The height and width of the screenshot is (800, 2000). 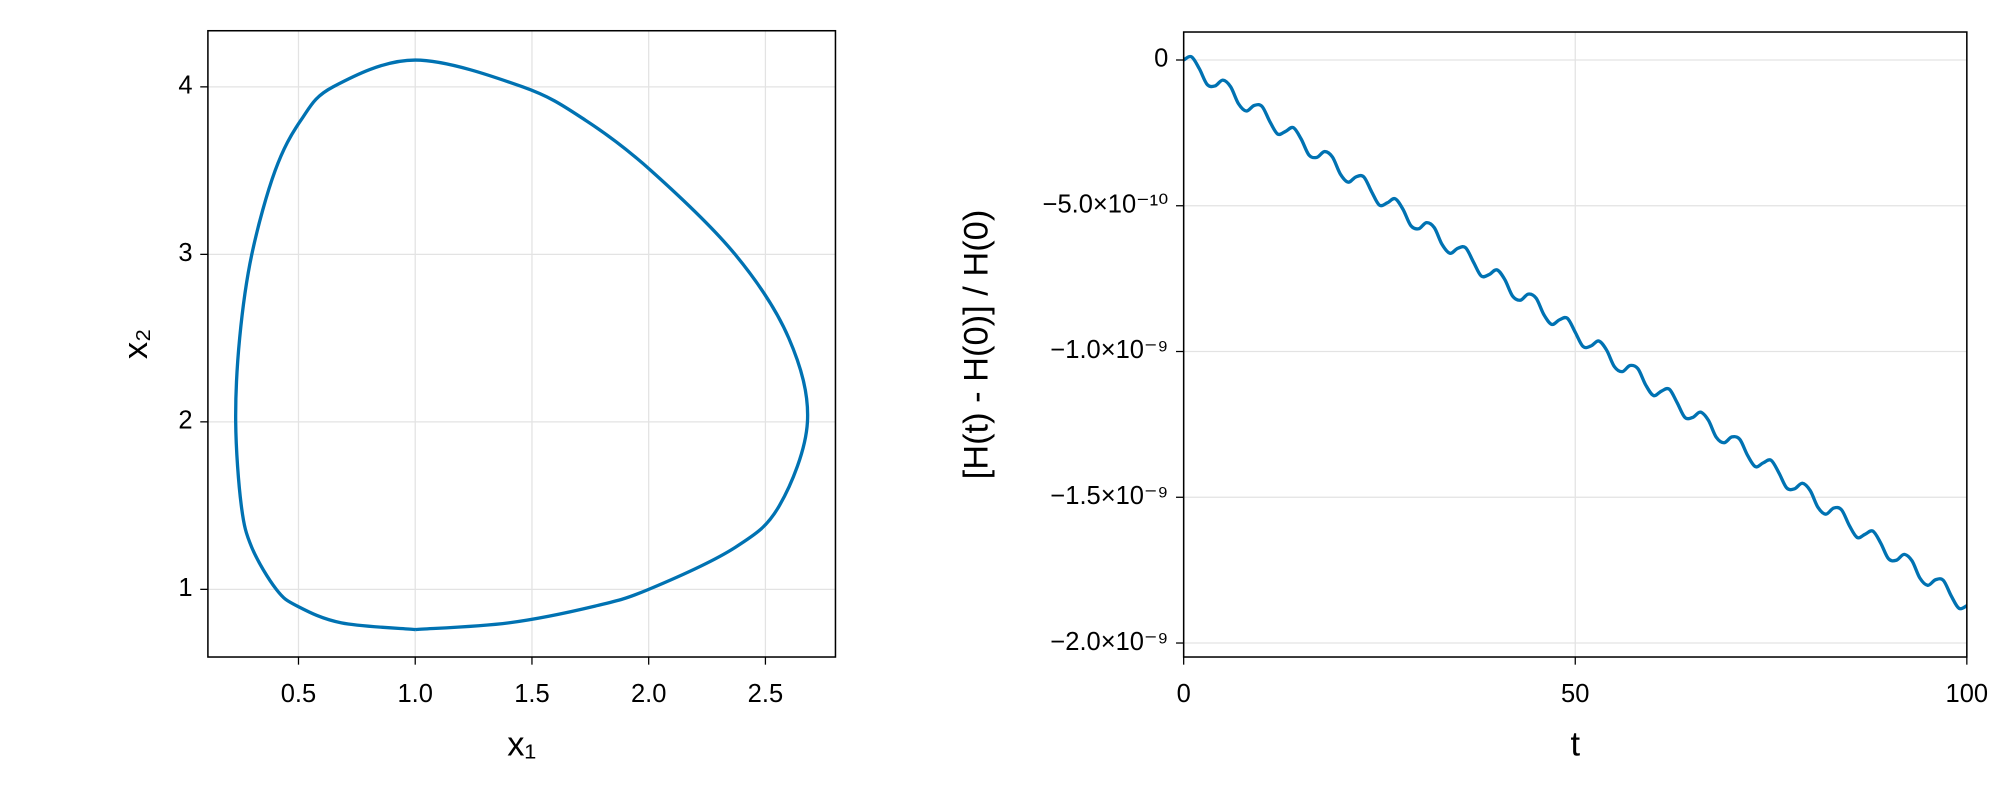 What do you see at coordinates (1109, 642) in the screenshot?
I see `y-tick-label: −2.0×10⁻⁹` at bounding box center [1109, 642].